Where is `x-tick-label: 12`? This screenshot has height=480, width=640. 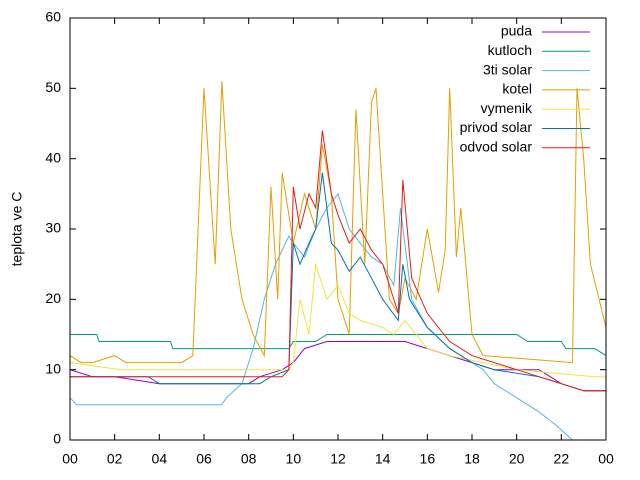
x-tick-label: 12 is located at coordinates (338, 459).